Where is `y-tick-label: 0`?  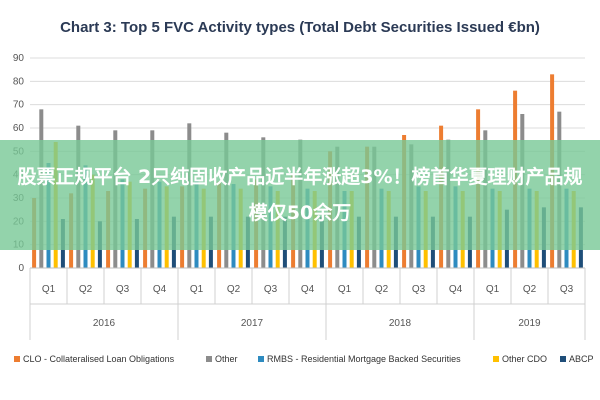 y-tick-label: 0 is located at coordinates (21, 268).